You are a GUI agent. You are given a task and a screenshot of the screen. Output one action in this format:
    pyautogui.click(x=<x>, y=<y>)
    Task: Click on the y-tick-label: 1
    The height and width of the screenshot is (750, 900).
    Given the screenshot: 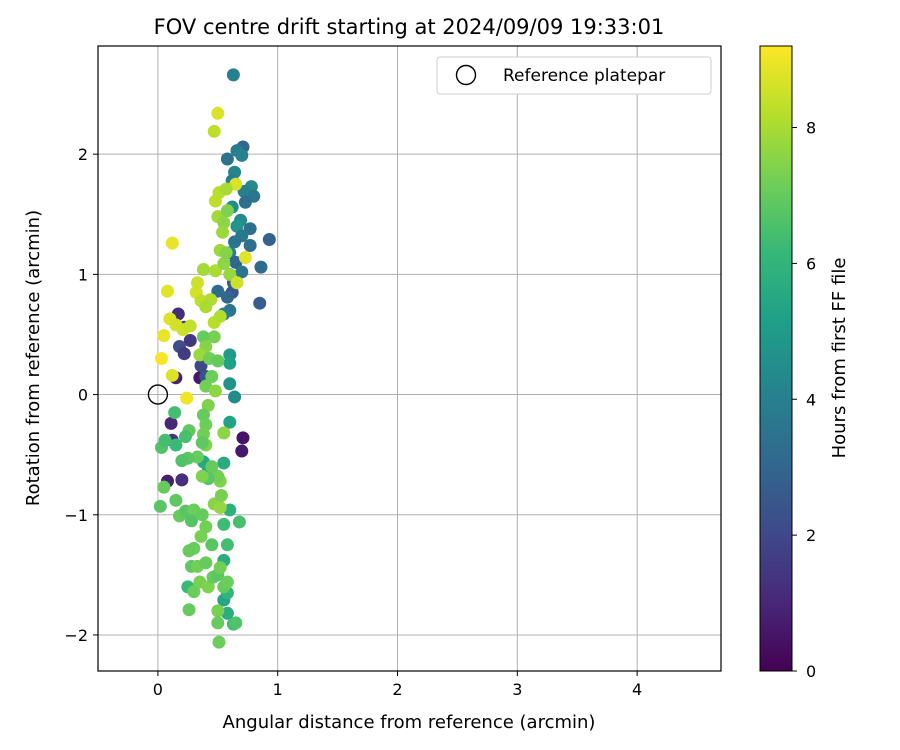 What is the action you would take?
    pyautogui.click(x=83, y=274)
    